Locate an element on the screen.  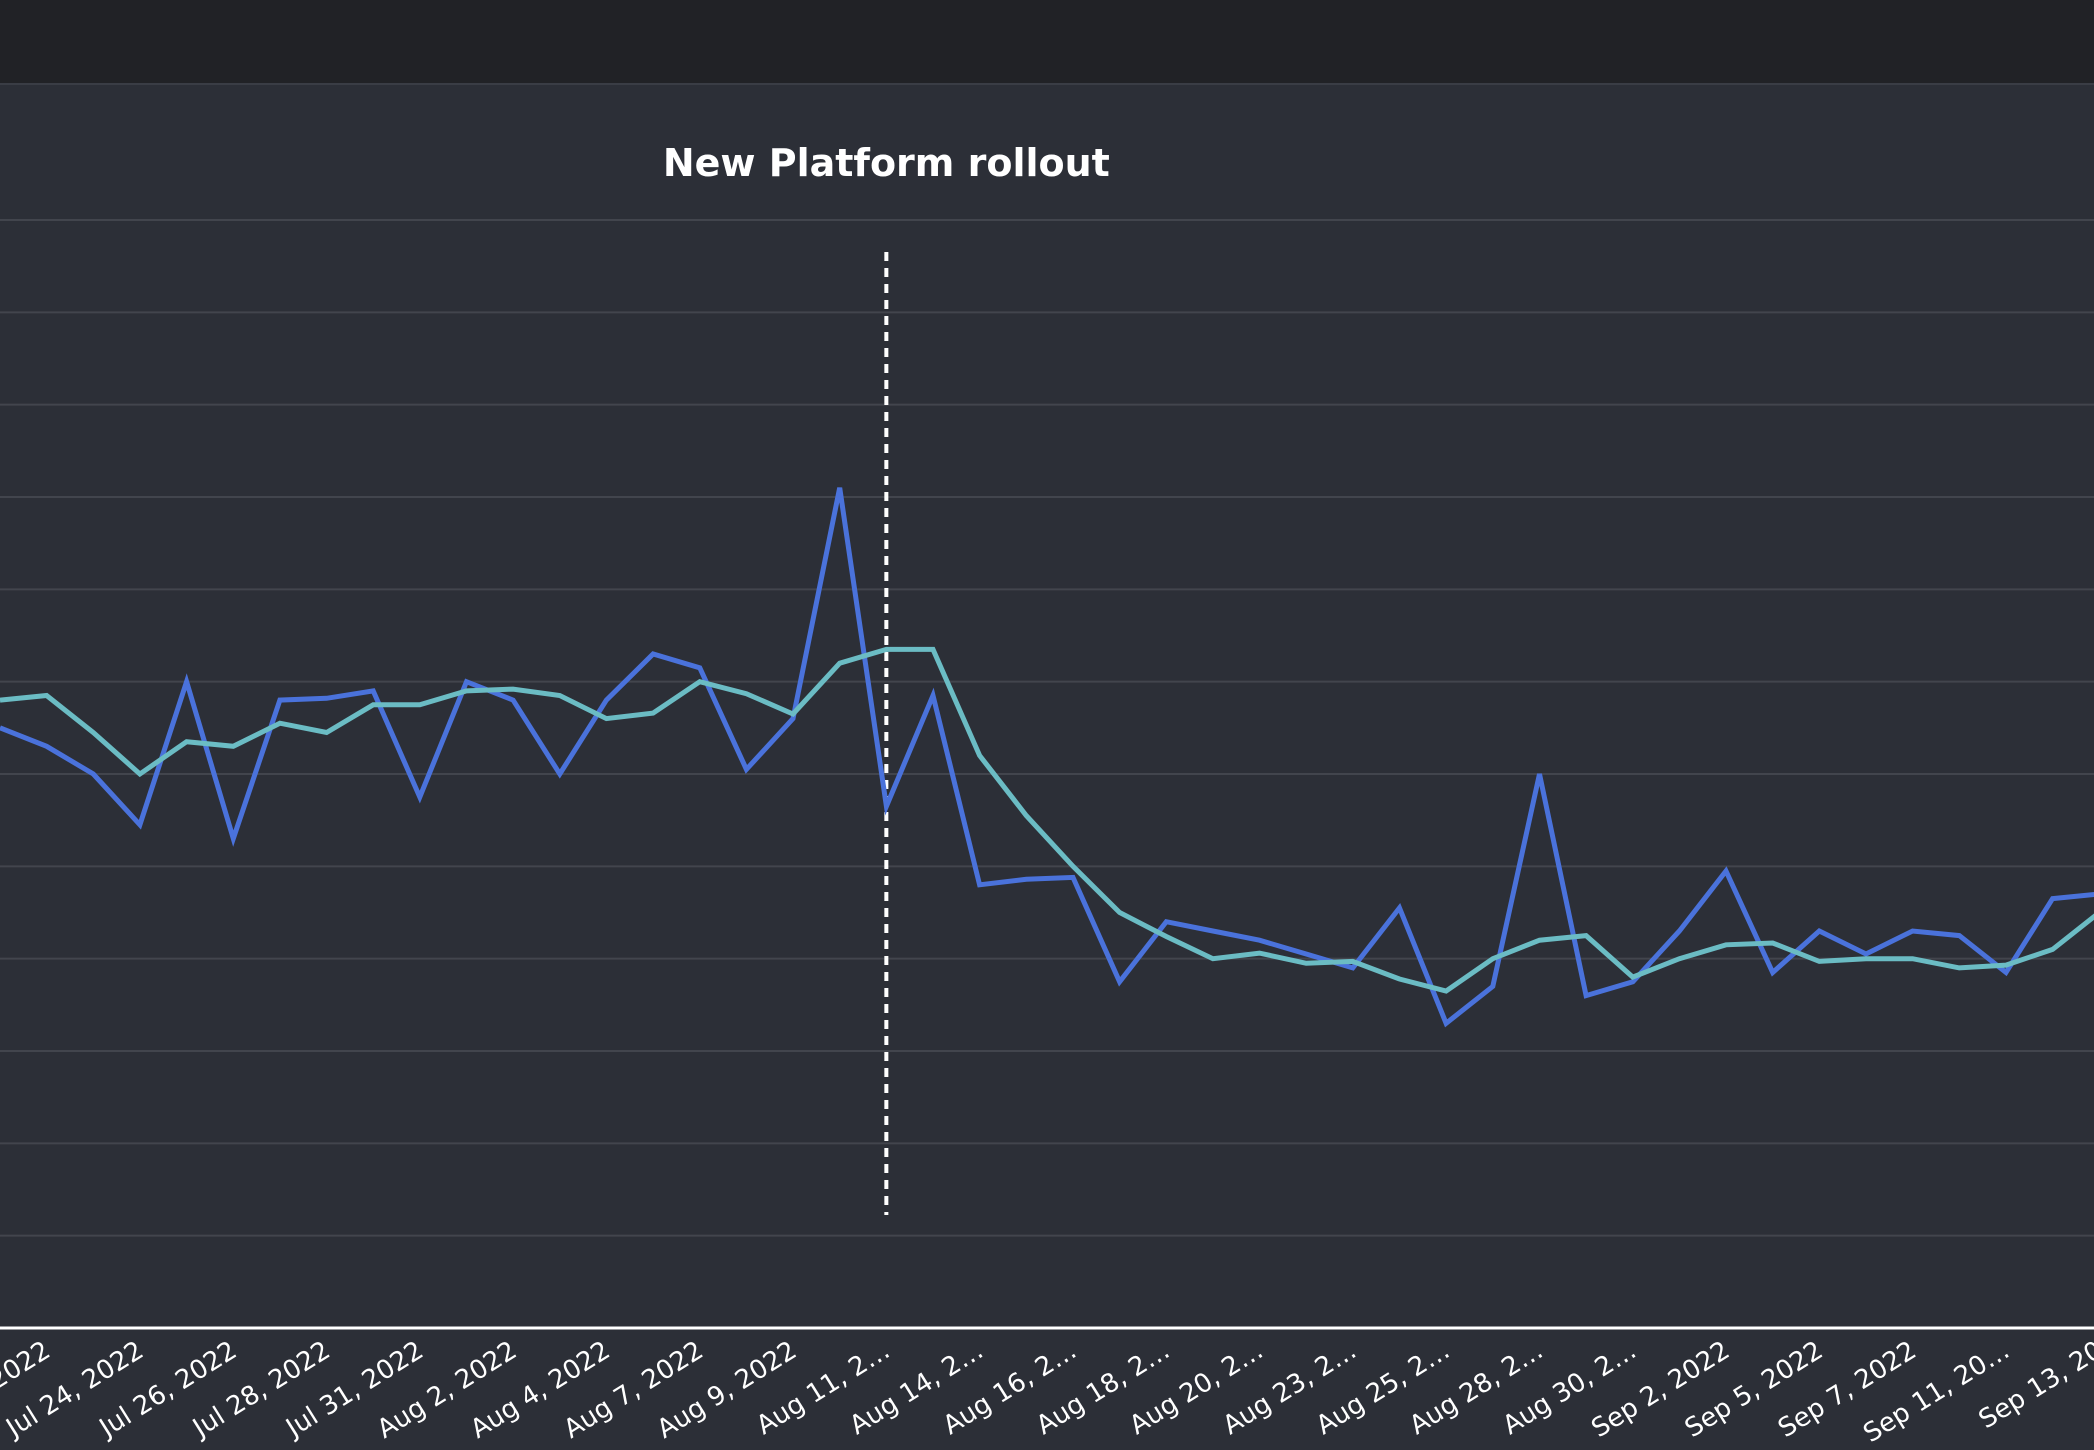
x-tick-label: 2022 is located at coordinates (28, 1365).